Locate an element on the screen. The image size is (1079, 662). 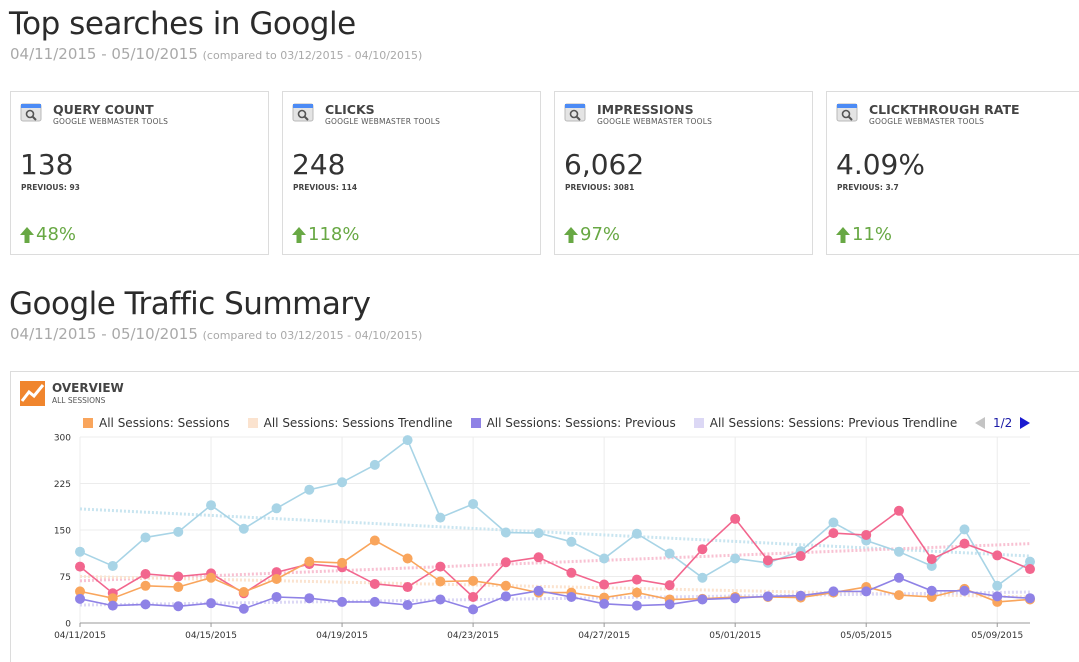
metric-title: CLICKS is located at coordinates (350, 109).